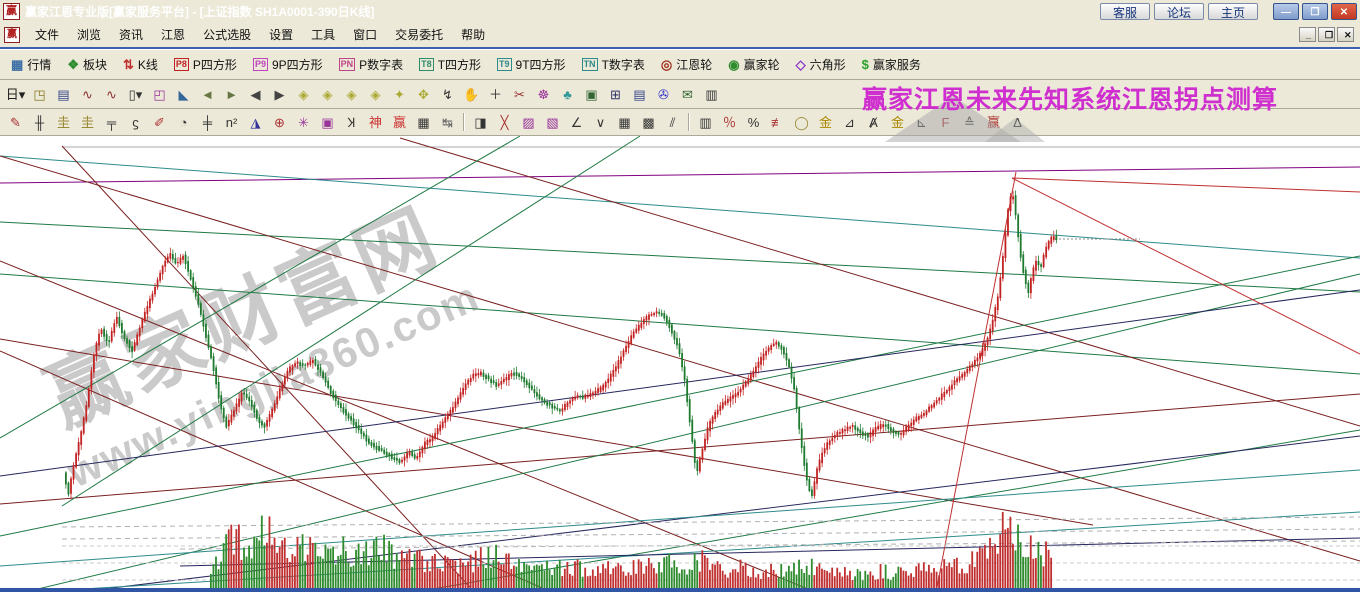 The image size is (1360, 592). What do you see at coordinates (87, 94) in the screenshot?
I see `draw-tool-icon: ∿` at bounding box center [87, 94].